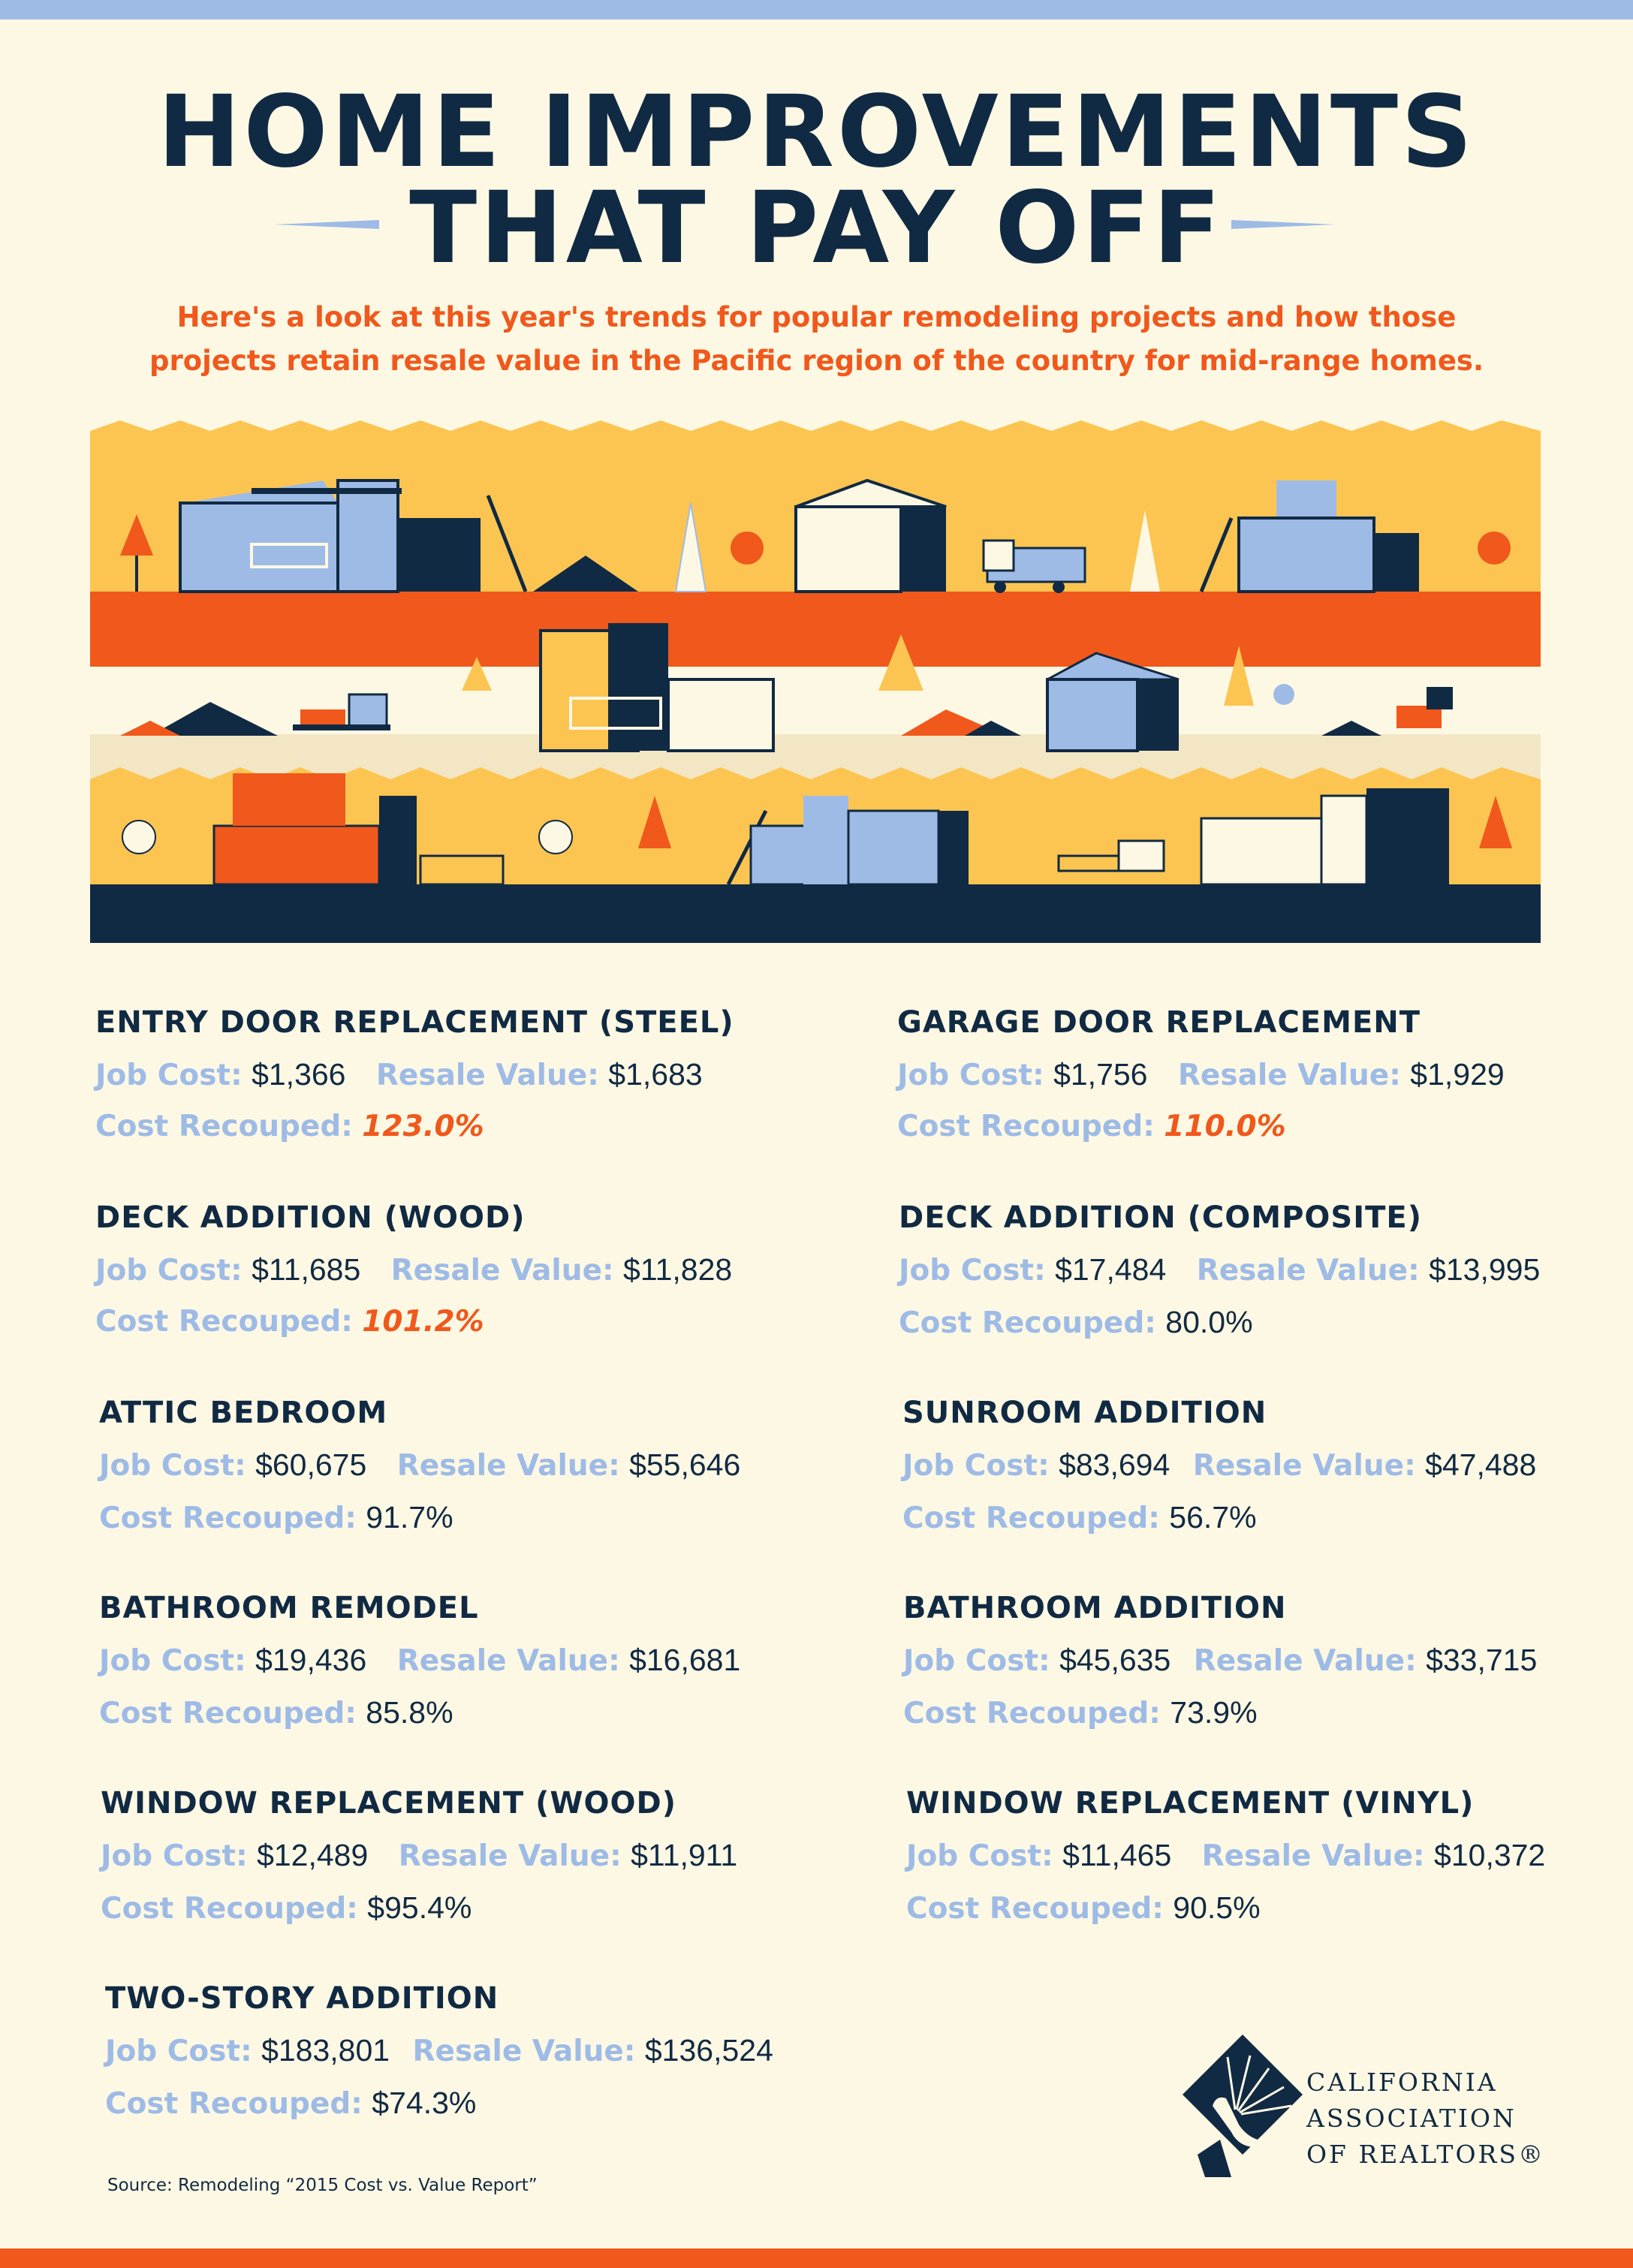 This screenshot has width=1633, height=2268. Describe the element at coordinates (243, 1413) in the screenshot. I see `project-title: ATTIC BEDROOM` at that location.